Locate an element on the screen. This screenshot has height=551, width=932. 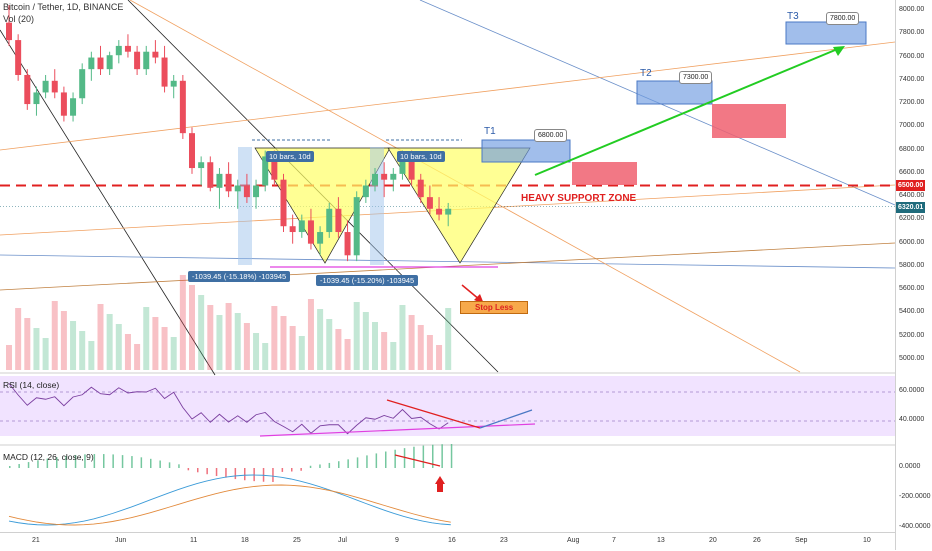
target-3-box is located at coordinates (826, 33).